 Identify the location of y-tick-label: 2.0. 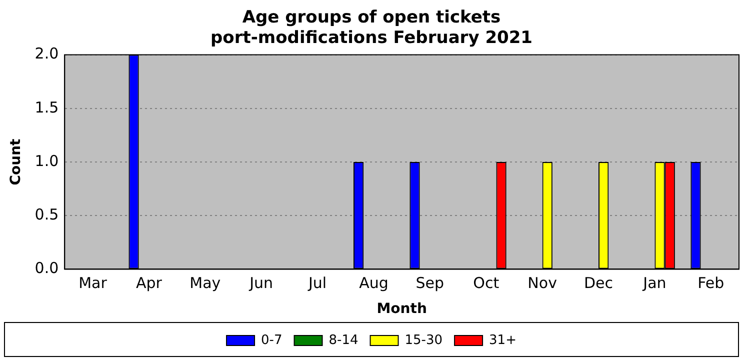
(46, 53).